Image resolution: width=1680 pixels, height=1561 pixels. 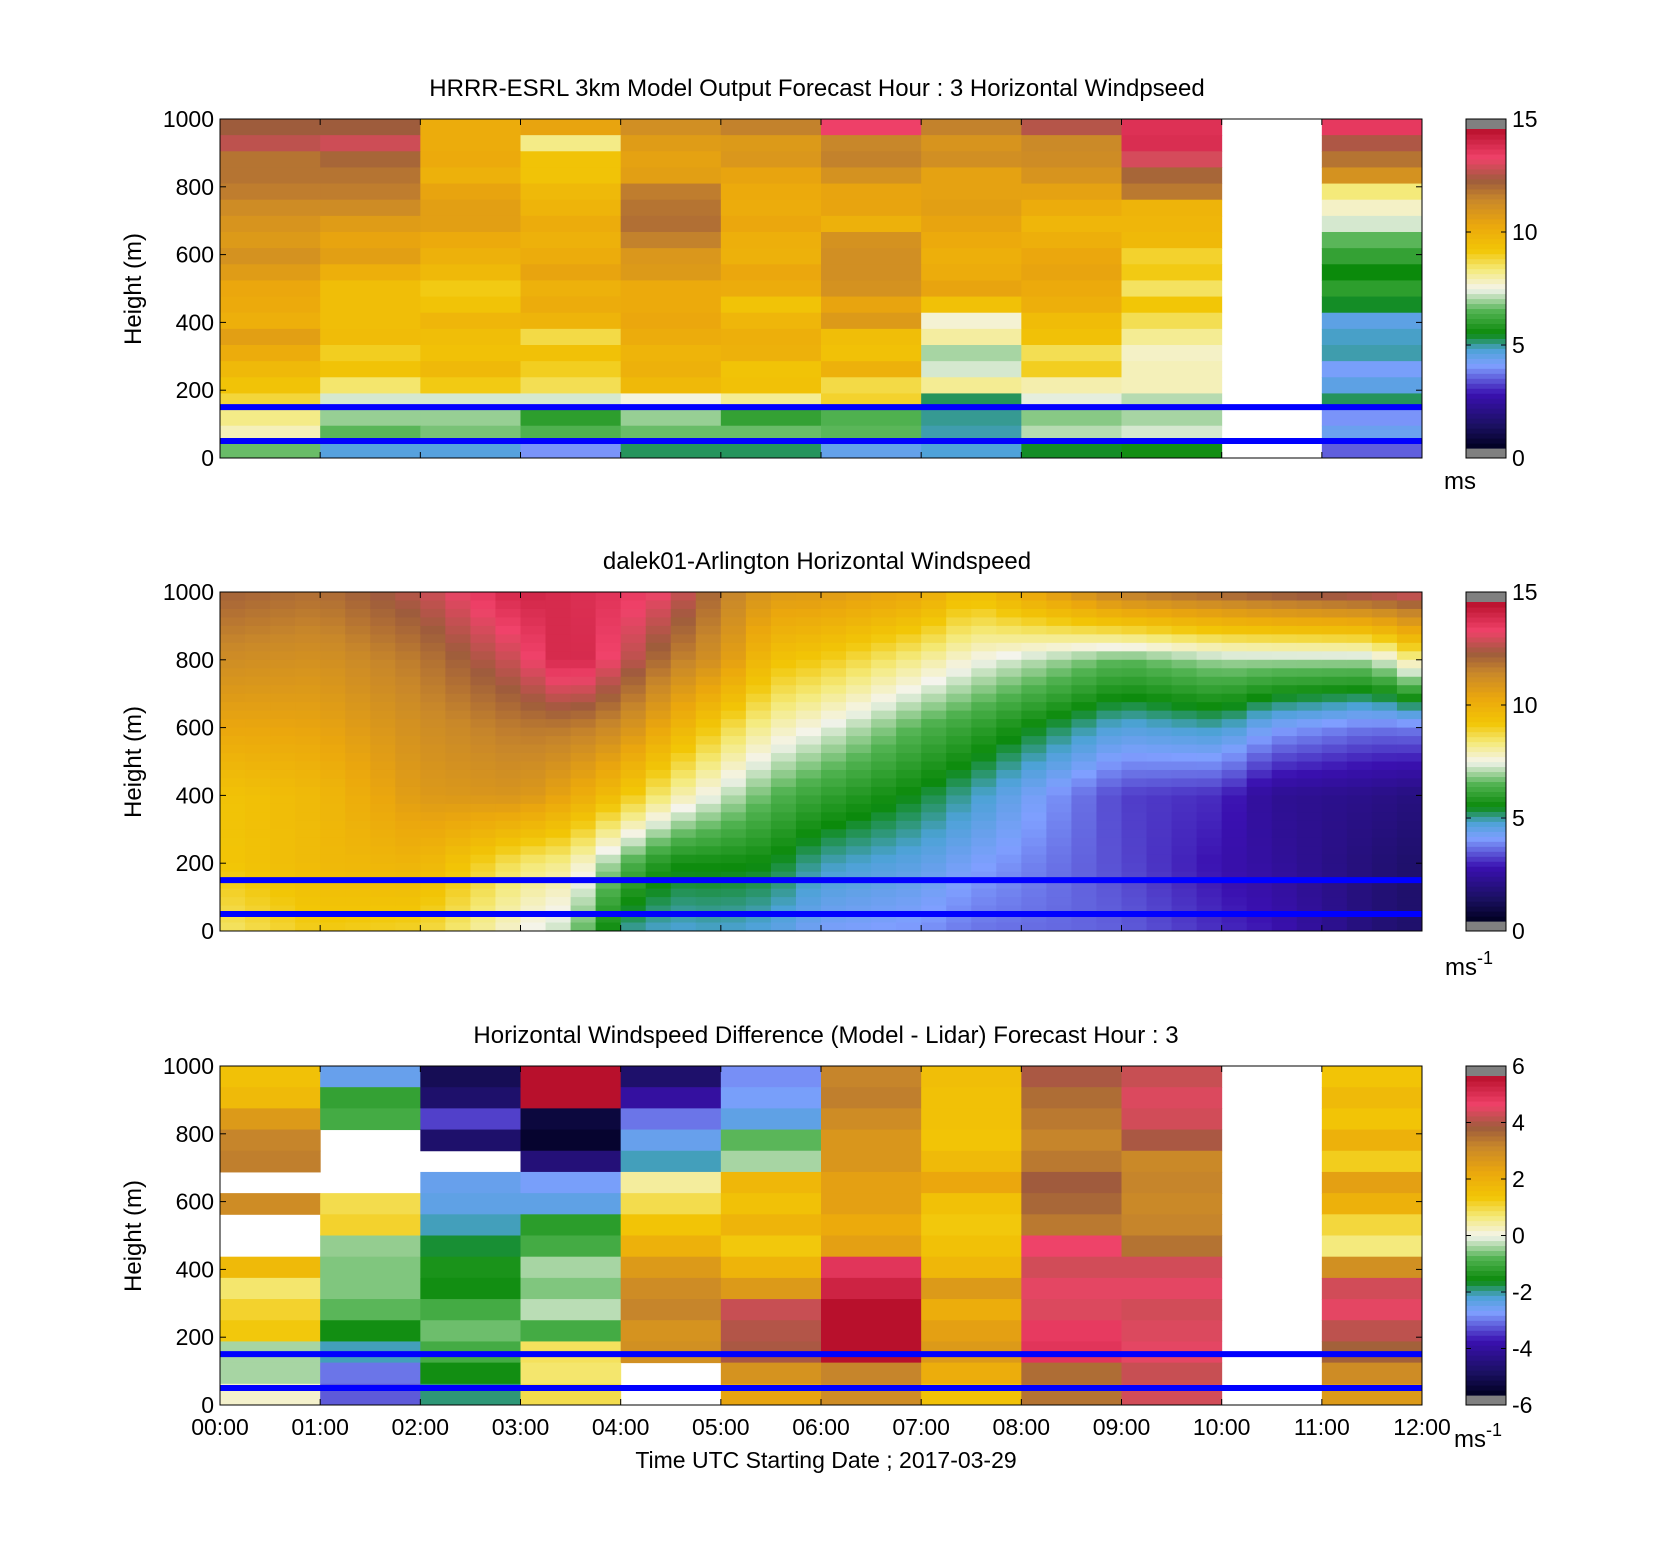 What do you see at coordinates (195, 728) in the screenshot?
I see `y-tick-label: 600` at bounding box center [195, 728].